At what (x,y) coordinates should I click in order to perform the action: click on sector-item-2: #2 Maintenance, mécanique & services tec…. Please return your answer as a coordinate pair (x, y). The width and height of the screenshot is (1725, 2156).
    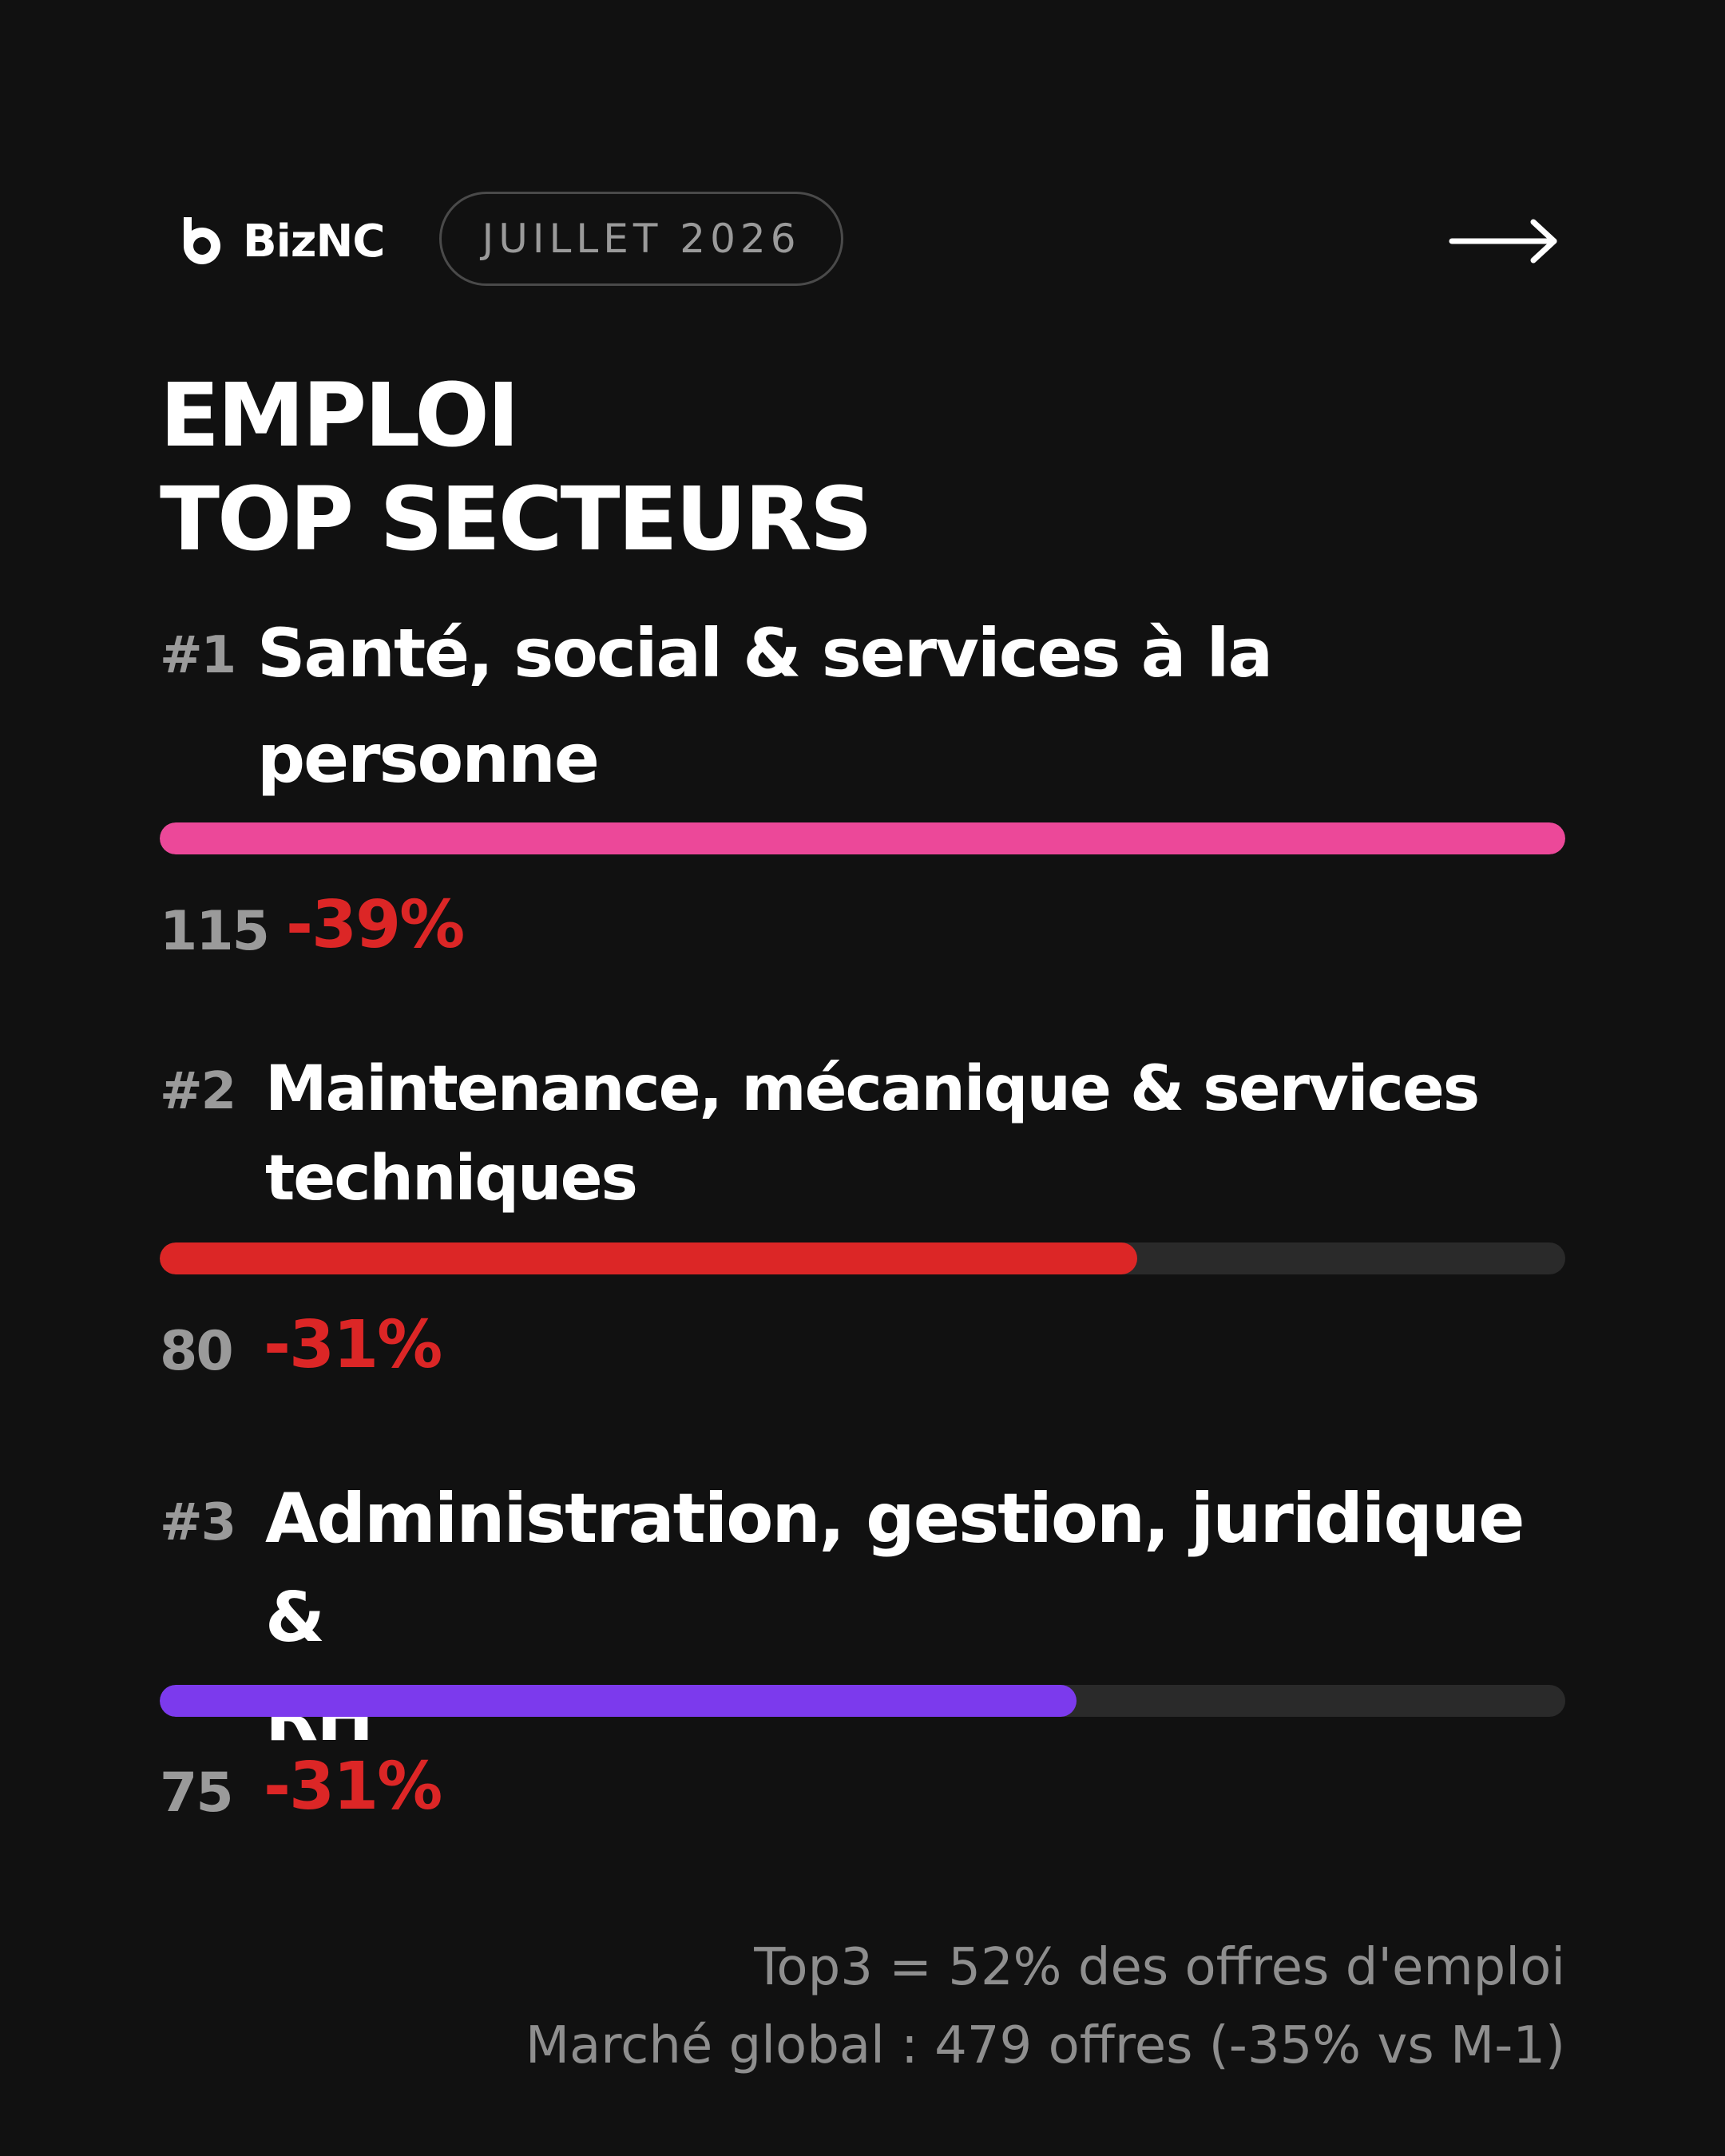
    Looking at the image, I should click on (862, 1220).